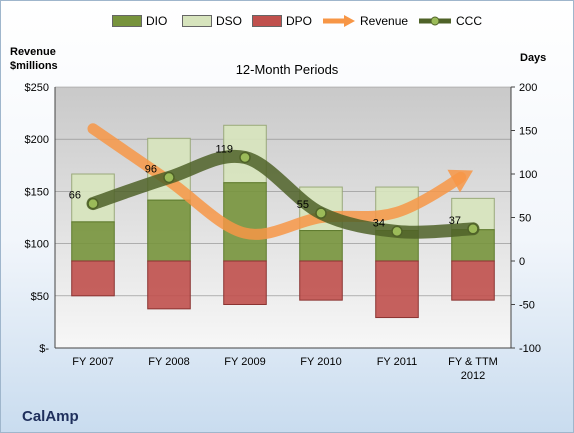 This screenshot has height=433, width=574. I want to click on legend-item-dio: DIO, so click(139, 21).